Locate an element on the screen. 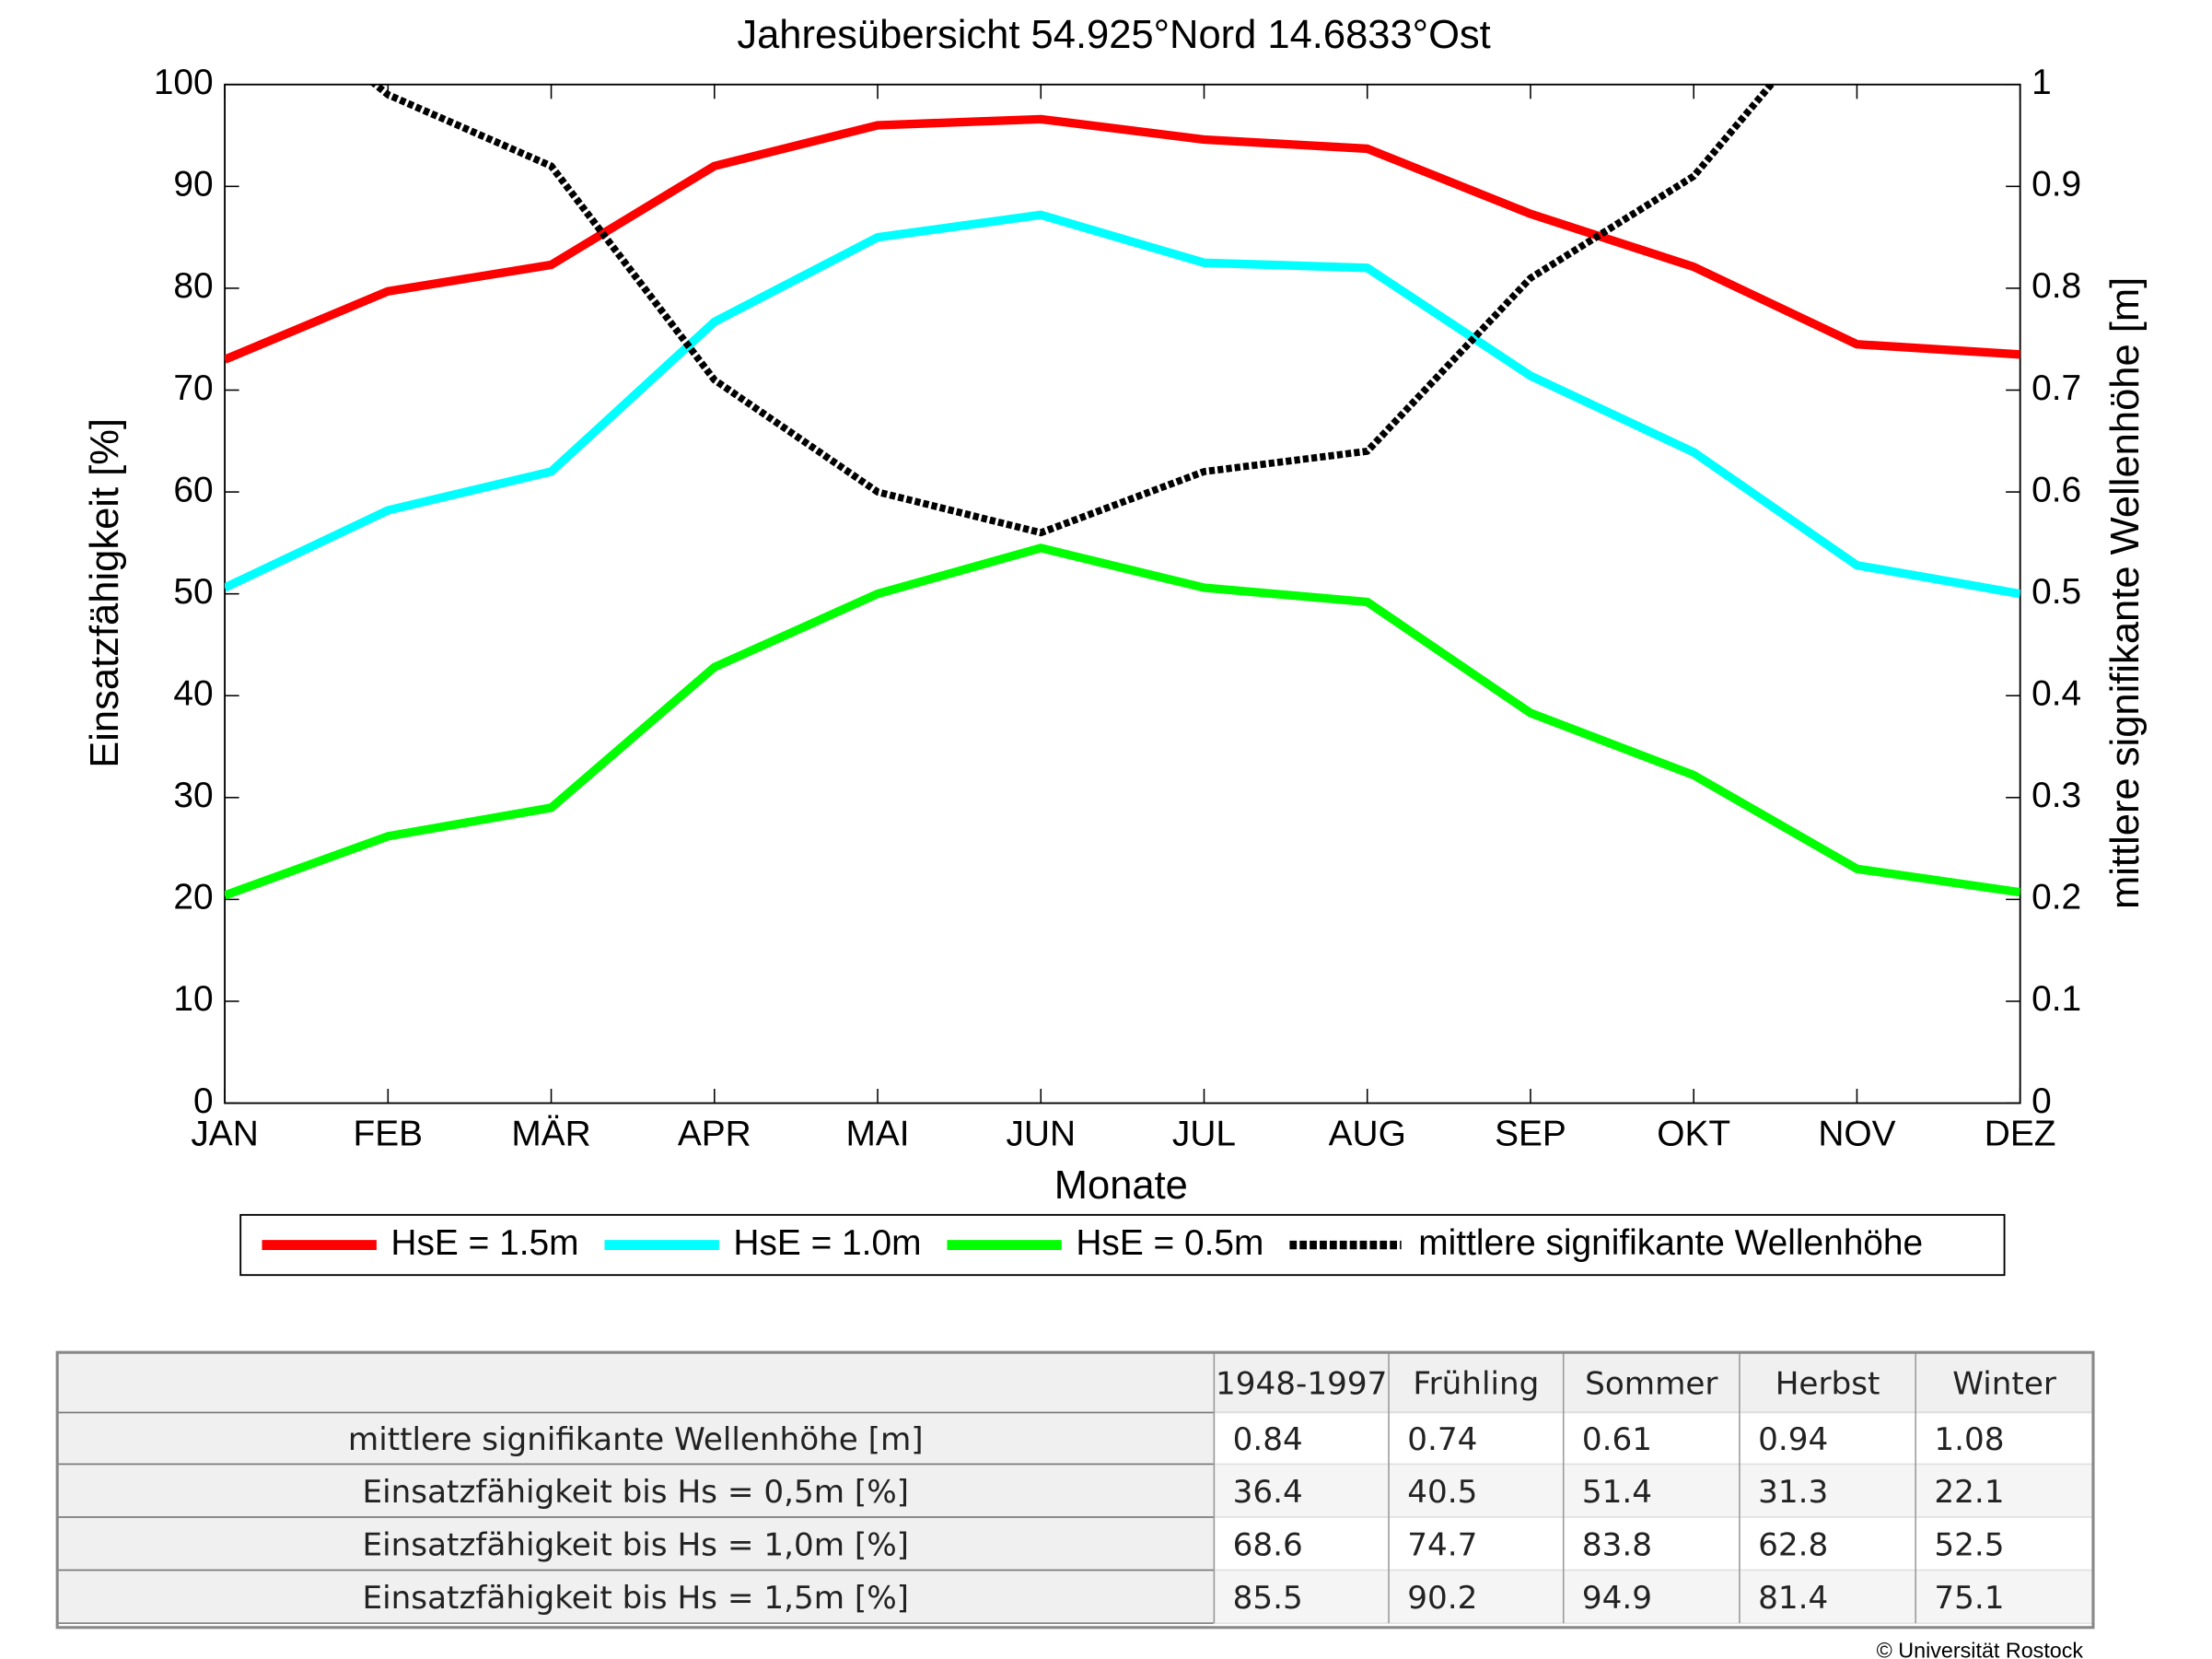 Image resolution: width=2212 pixels, height=1659 pixels. cell: 22.1 is located at coordinates (1969, 1492).